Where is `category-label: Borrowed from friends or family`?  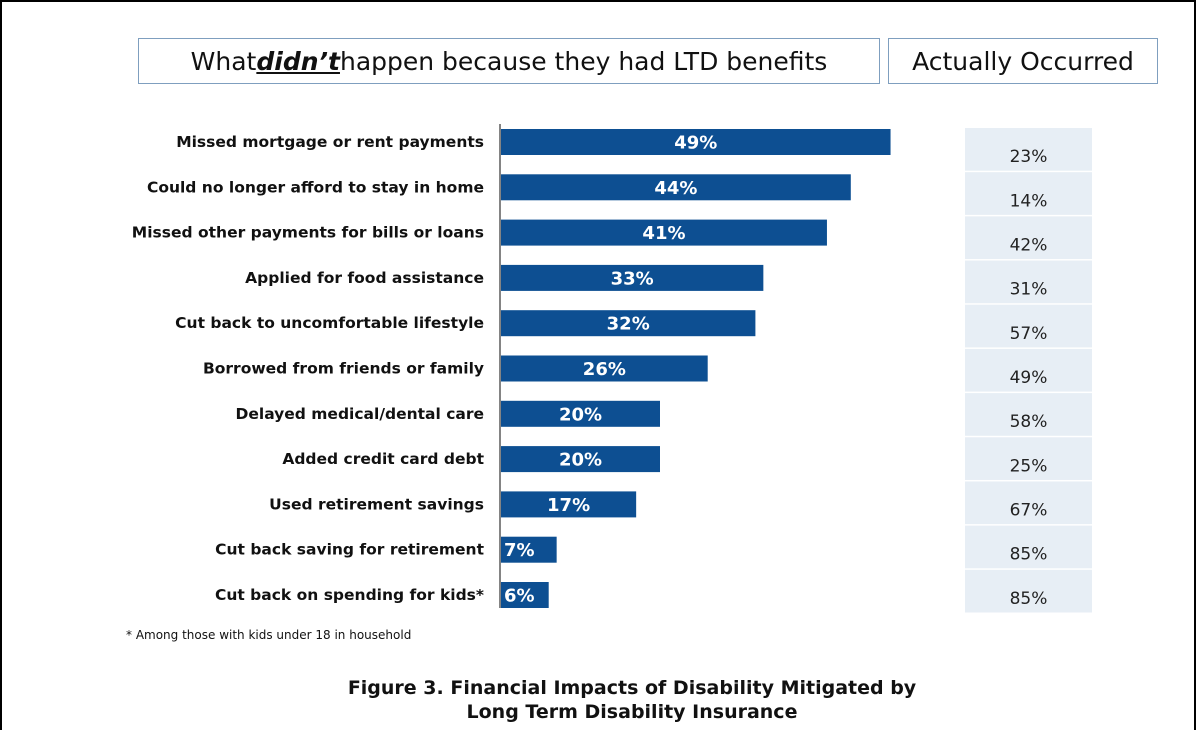 category-label: Borrowed from friends or family is located at coordinates (343, 369).